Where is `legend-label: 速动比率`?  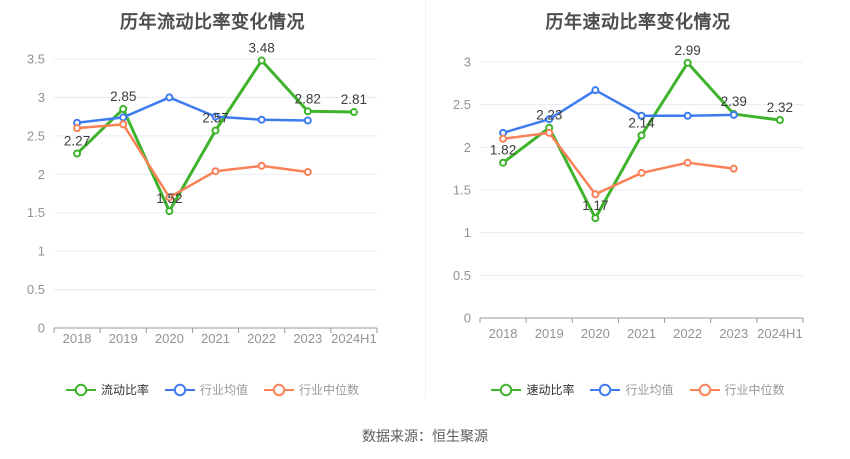
legend-label: 速动比率 is located at coordinates (550, 390).